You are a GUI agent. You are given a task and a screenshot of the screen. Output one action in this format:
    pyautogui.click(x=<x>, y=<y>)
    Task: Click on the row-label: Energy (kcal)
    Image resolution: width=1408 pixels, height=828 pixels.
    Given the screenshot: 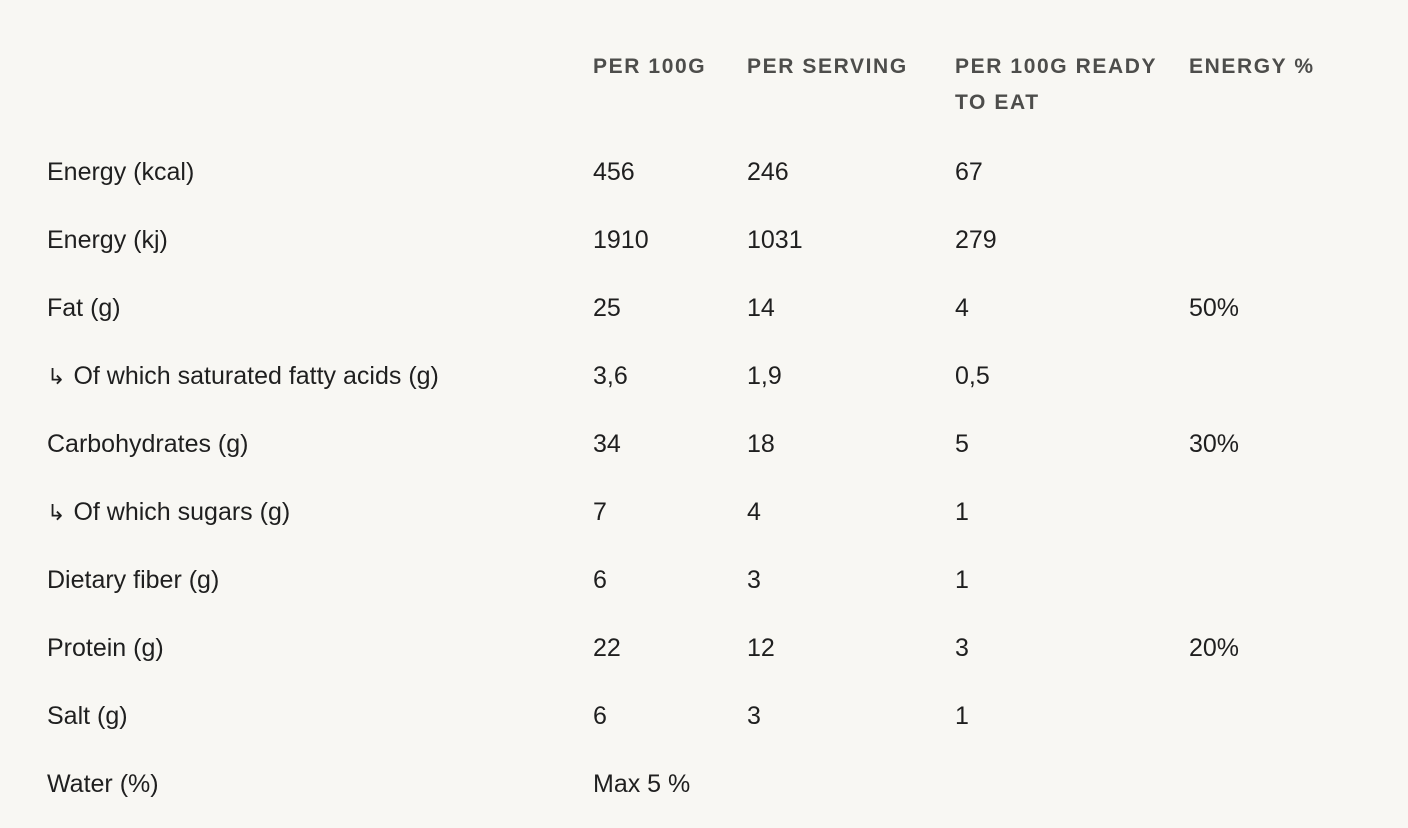 What is the action you would take?
    pyautogui.click(x=120, y=172)
    